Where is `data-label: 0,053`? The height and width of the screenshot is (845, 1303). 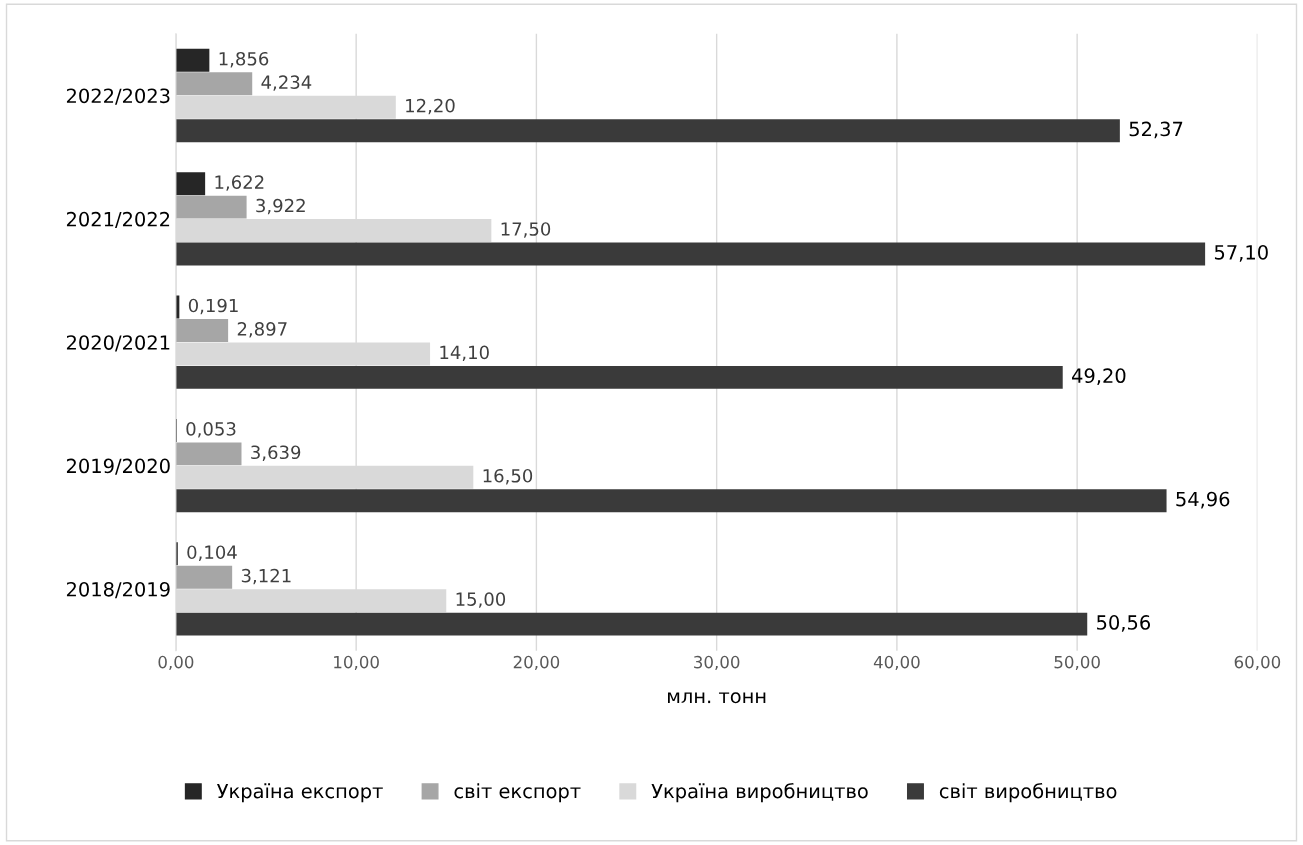 data-label: 0,053 is located at coordinates (211, 430).